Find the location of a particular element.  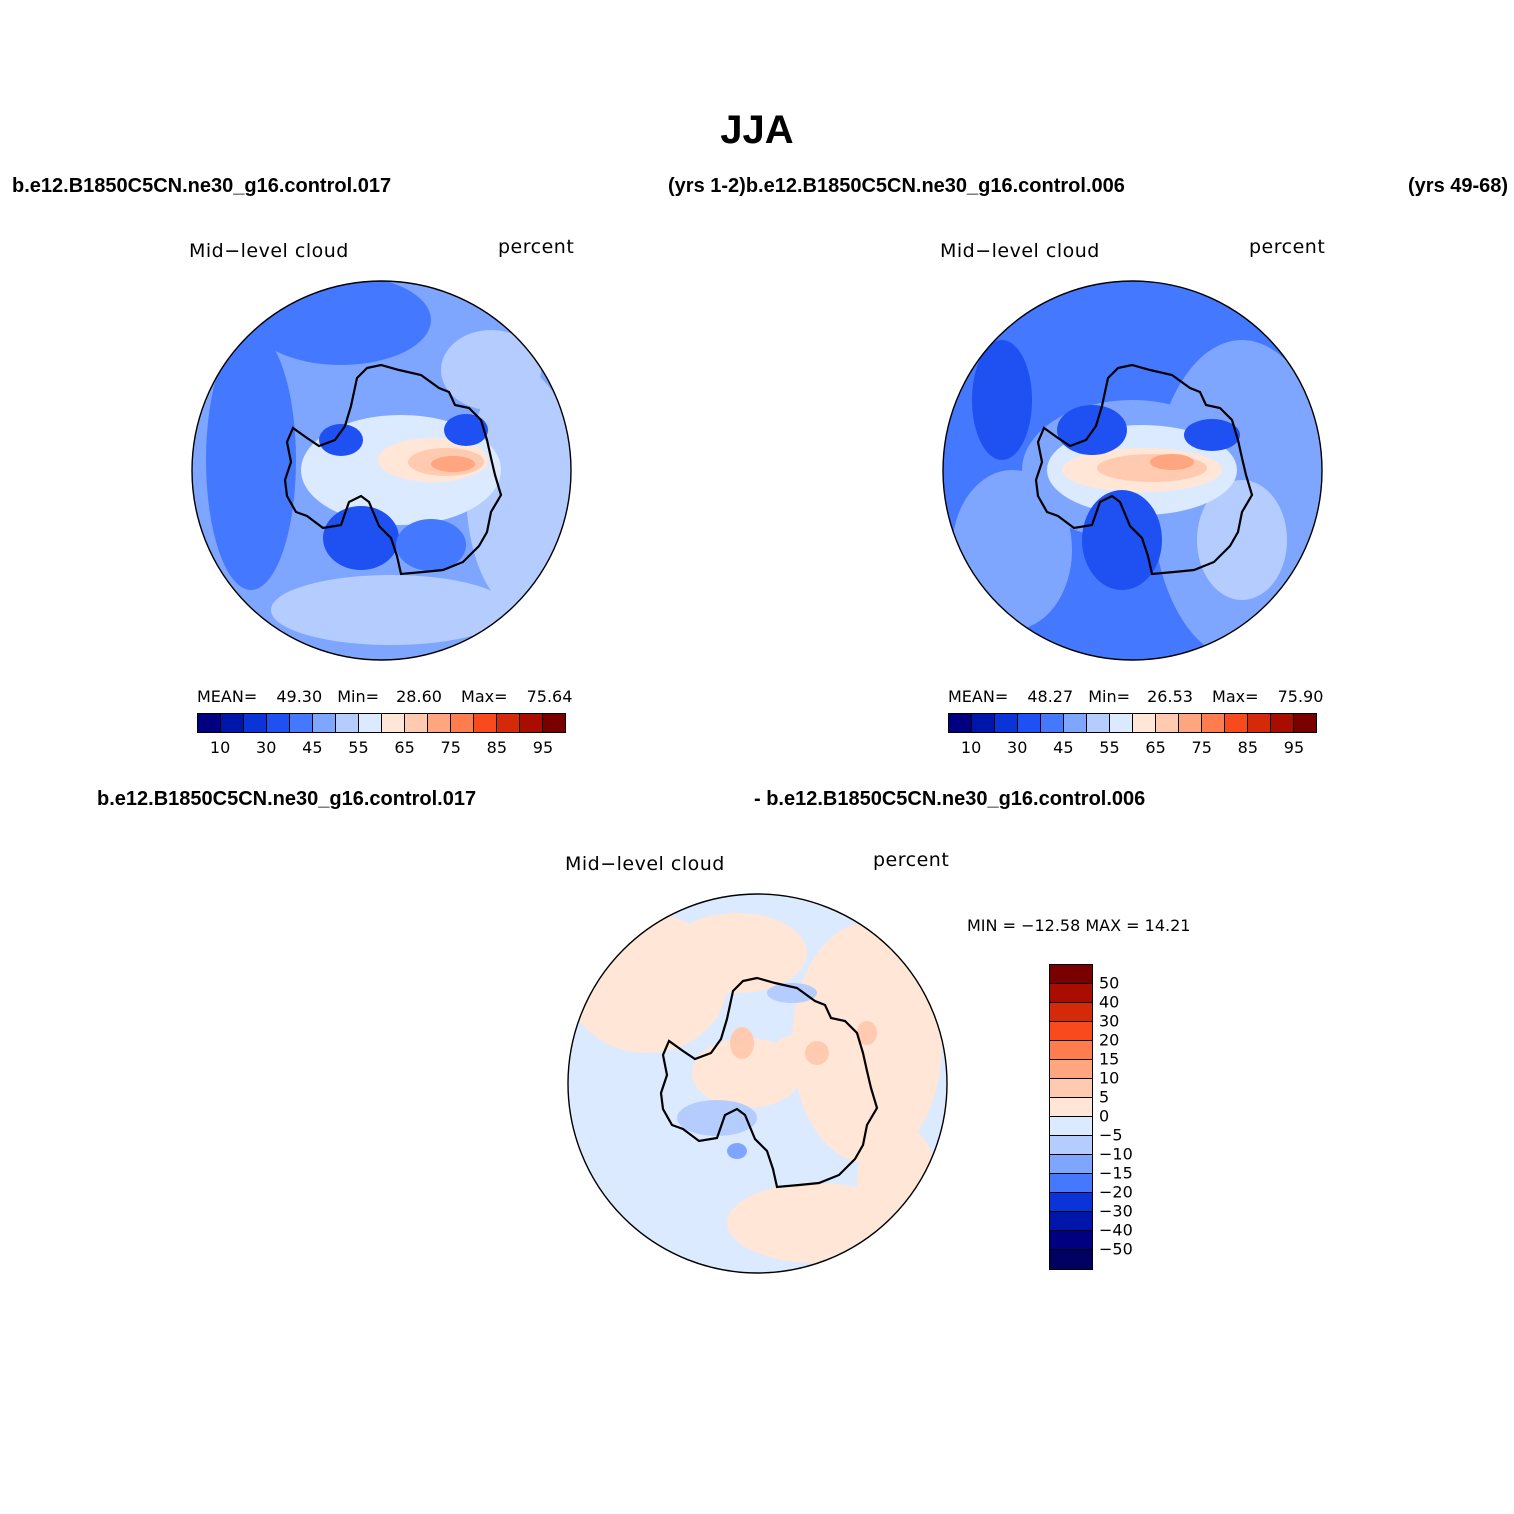

colorbar-tick-label: −10 is located at coordinates (1116, 1154).